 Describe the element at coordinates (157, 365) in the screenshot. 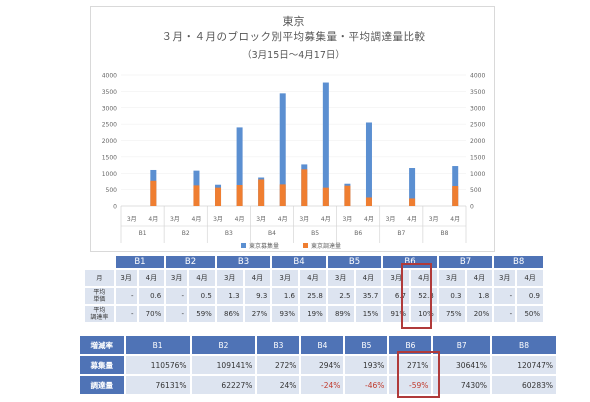

I see `boshu-rate-cell: 110576%` at that location.